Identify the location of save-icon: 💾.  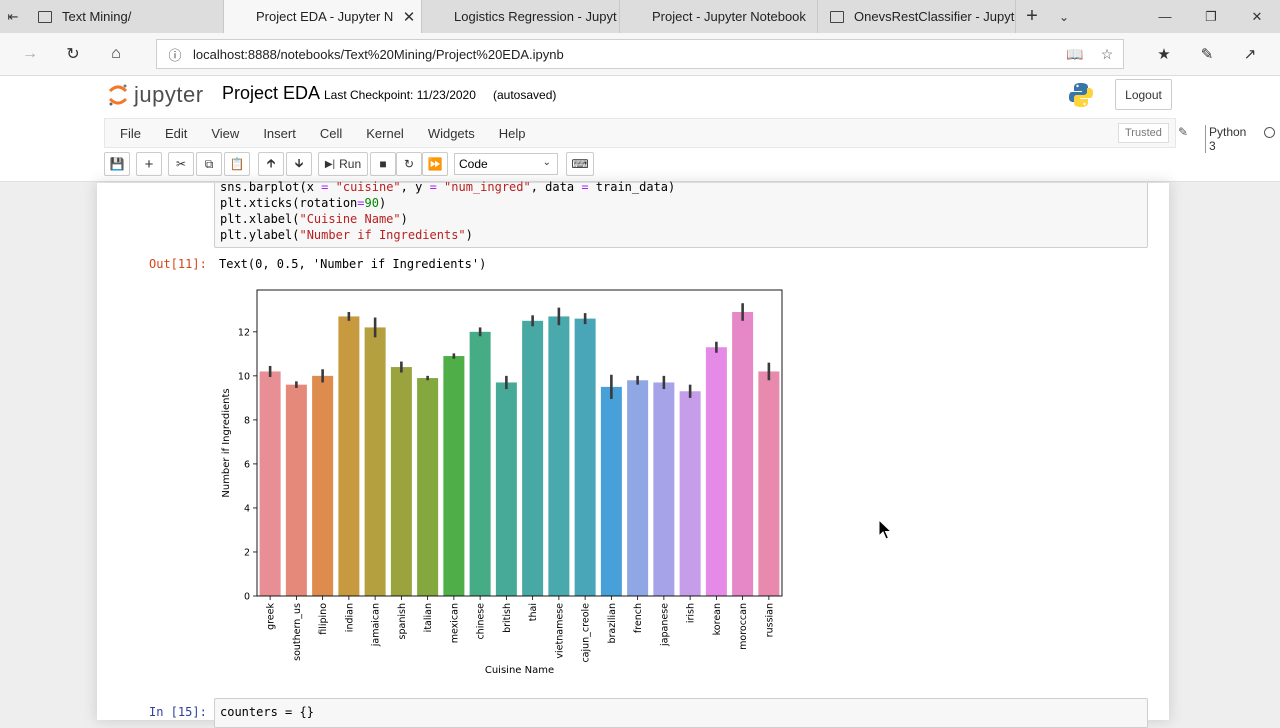
(117, 164).